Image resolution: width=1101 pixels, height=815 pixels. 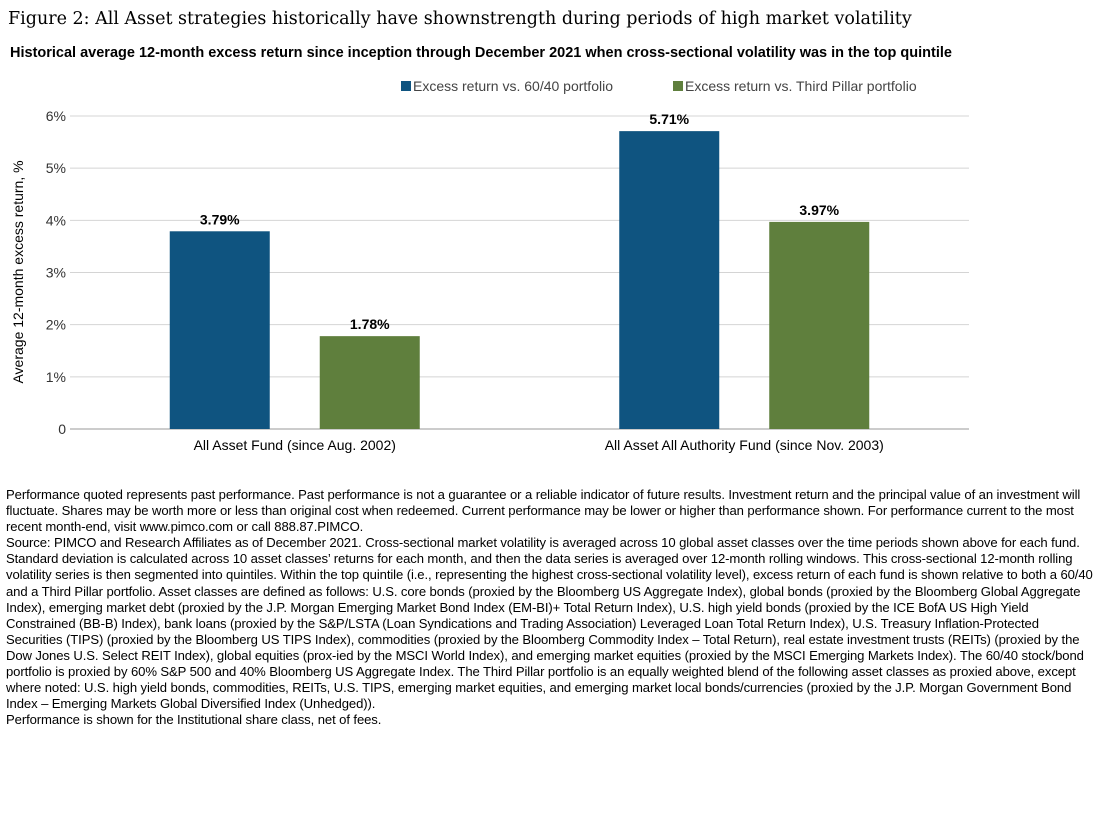 What do you see at coordinates (56, 116) in the screenshot?
I see `y-tick-label: 6%` at bounding box center [56, 116].